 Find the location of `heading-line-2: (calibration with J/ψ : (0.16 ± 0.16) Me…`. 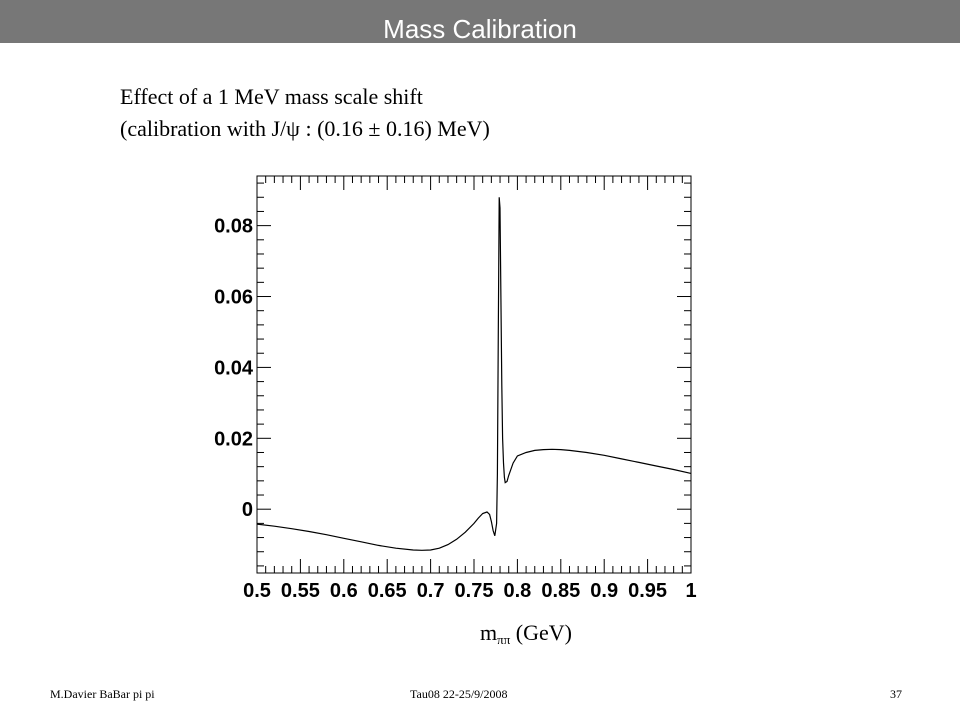

heading-line-2: (calibration with J/ψ : (0.16 ± 0.16) Me… is located at coordinates (305, 128).